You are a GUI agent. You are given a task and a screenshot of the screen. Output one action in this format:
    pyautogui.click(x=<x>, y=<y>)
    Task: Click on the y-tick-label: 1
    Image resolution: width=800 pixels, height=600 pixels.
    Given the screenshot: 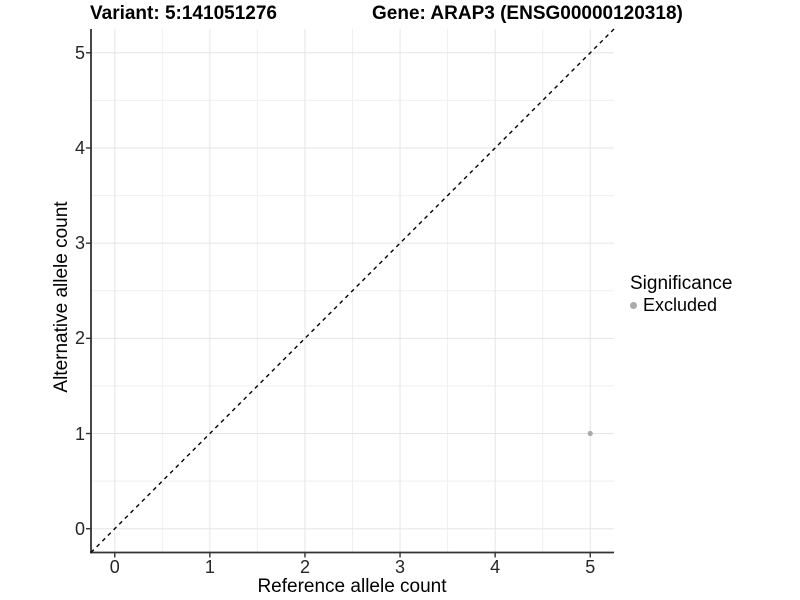 What is the action you would take?
    pyautogui.click(x=79, y=433)
    